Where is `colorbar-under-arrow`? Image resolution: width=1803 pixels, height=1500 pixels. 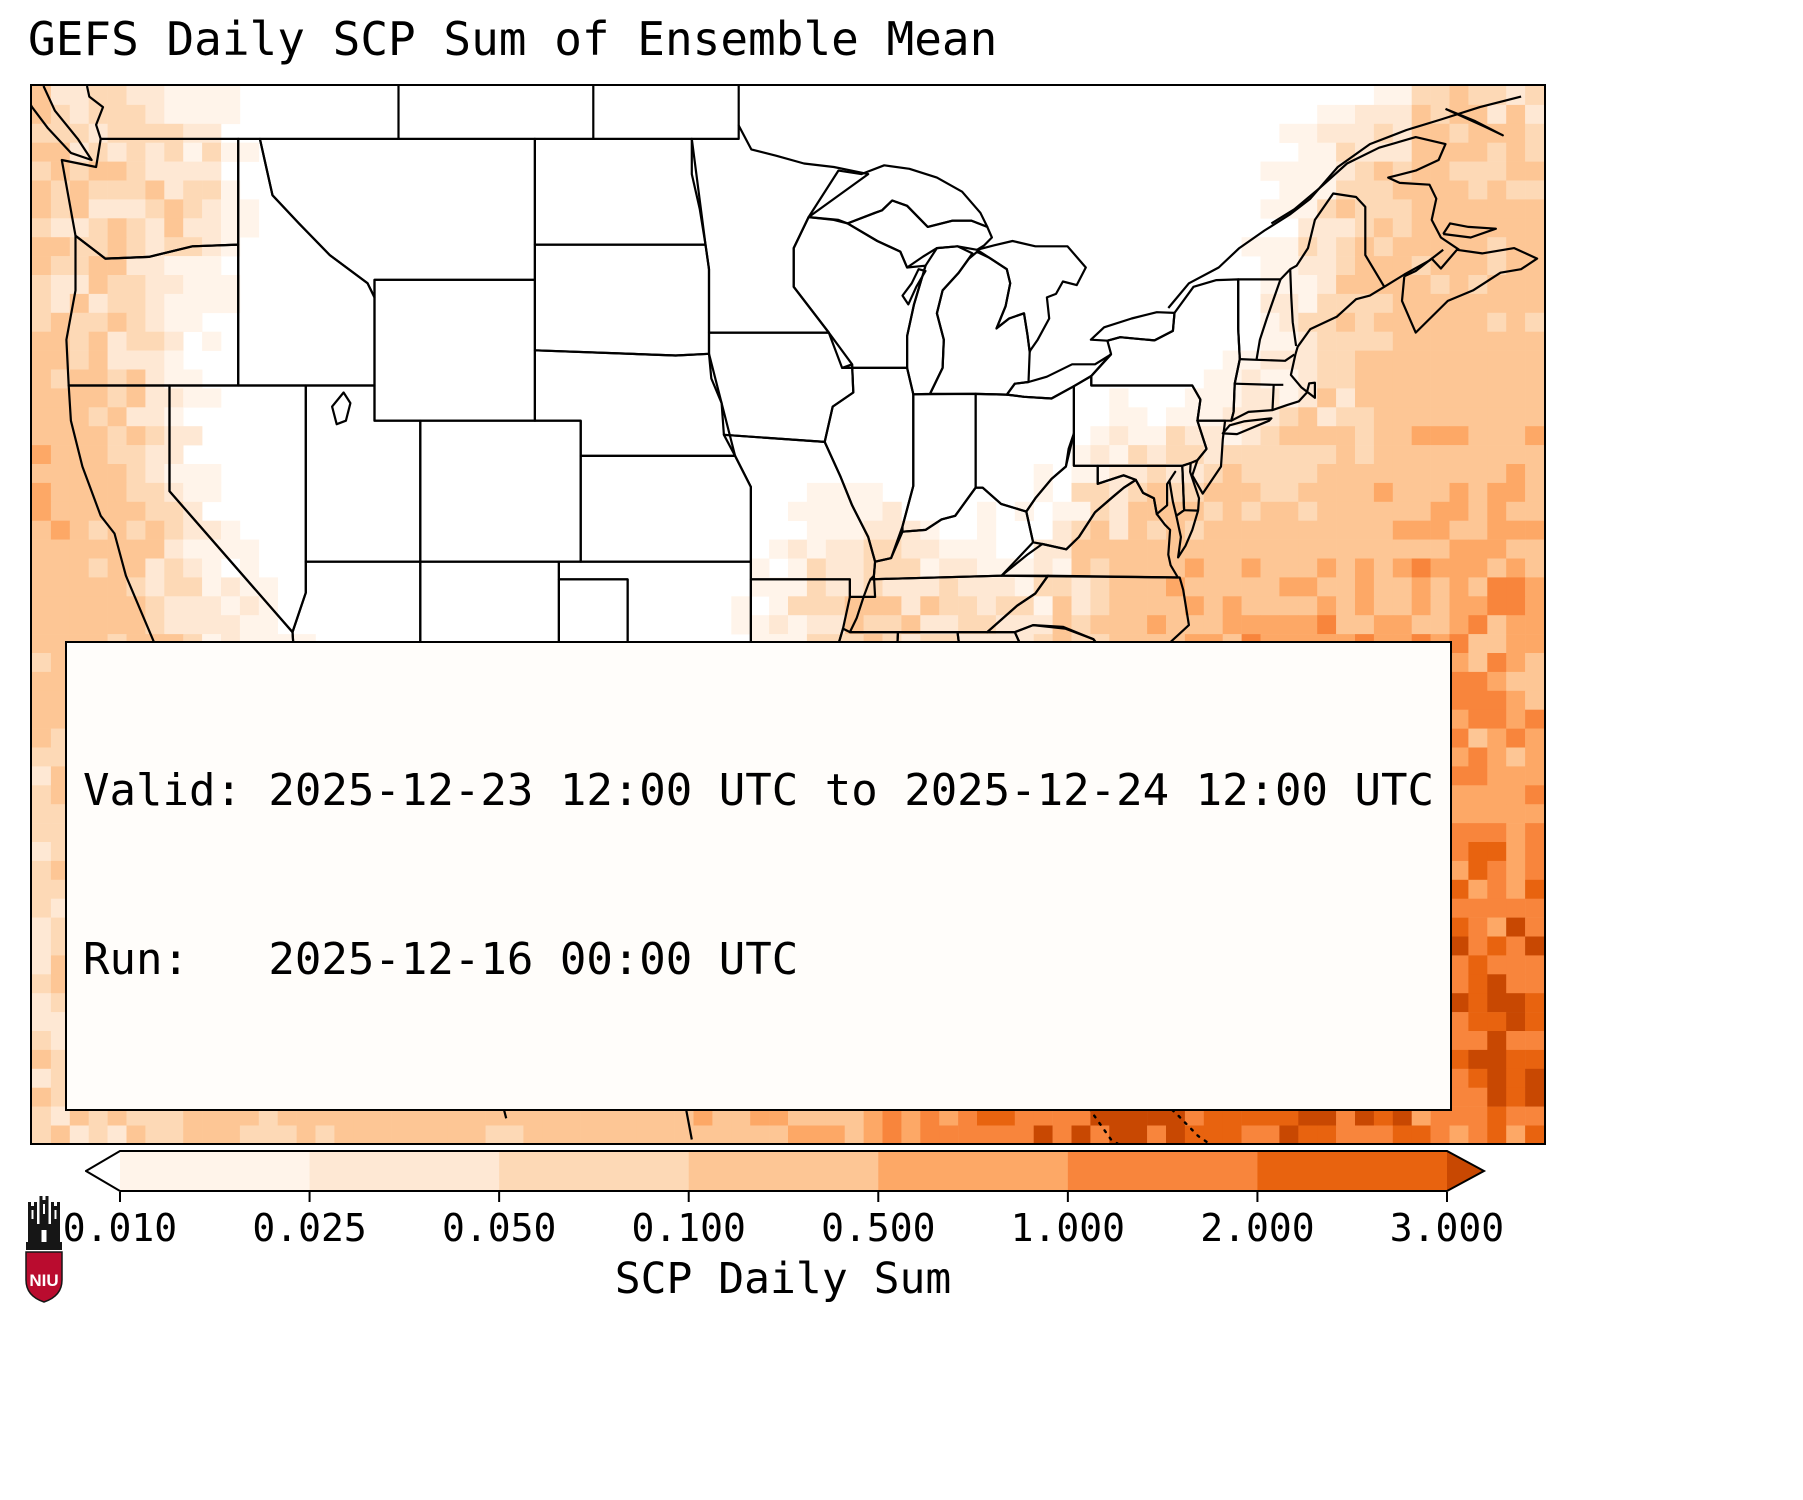
colorbar-under-arrow is located at coordinates (103, 1171).